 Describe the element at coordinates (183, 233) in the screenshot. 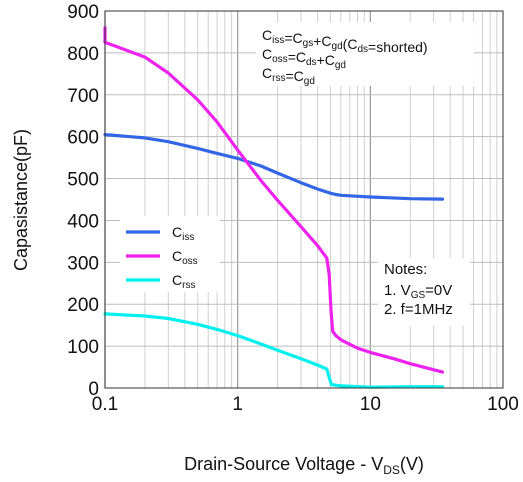

I see `legend-label: Ciss` at that location.